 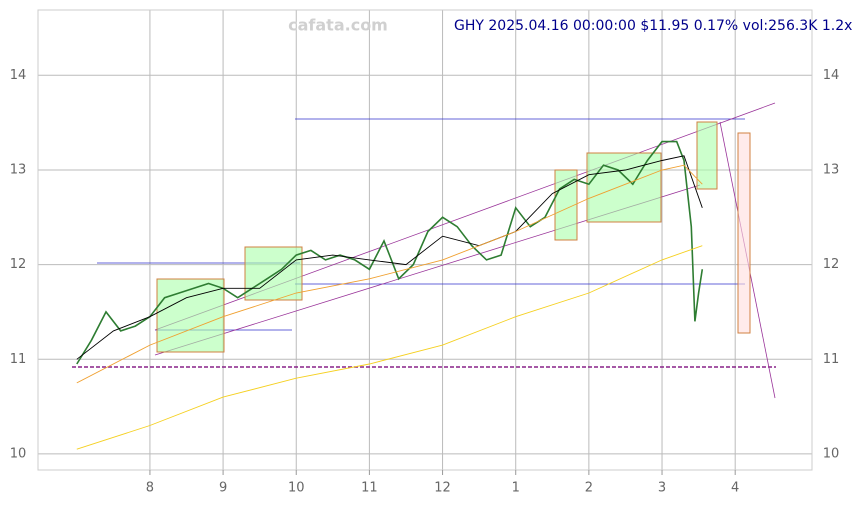 I want to click on x-tick-label: 12, so click(x=442, y=488).